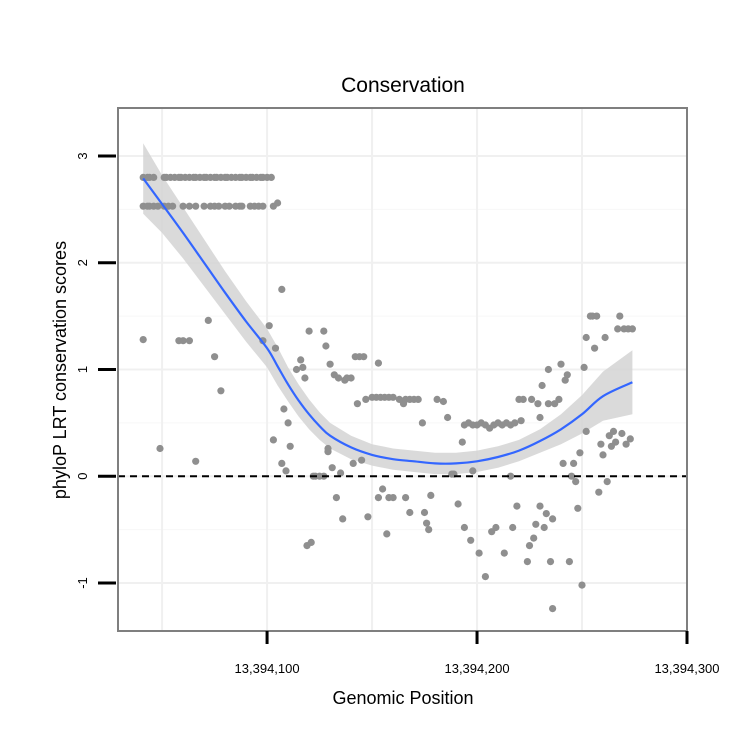 Image resolution: width=750 pixels, height=750 pixels. Describe the element at coordinates (402, 698) in the screenshot. I see `x-axis-title: Genomic Position` at that location.